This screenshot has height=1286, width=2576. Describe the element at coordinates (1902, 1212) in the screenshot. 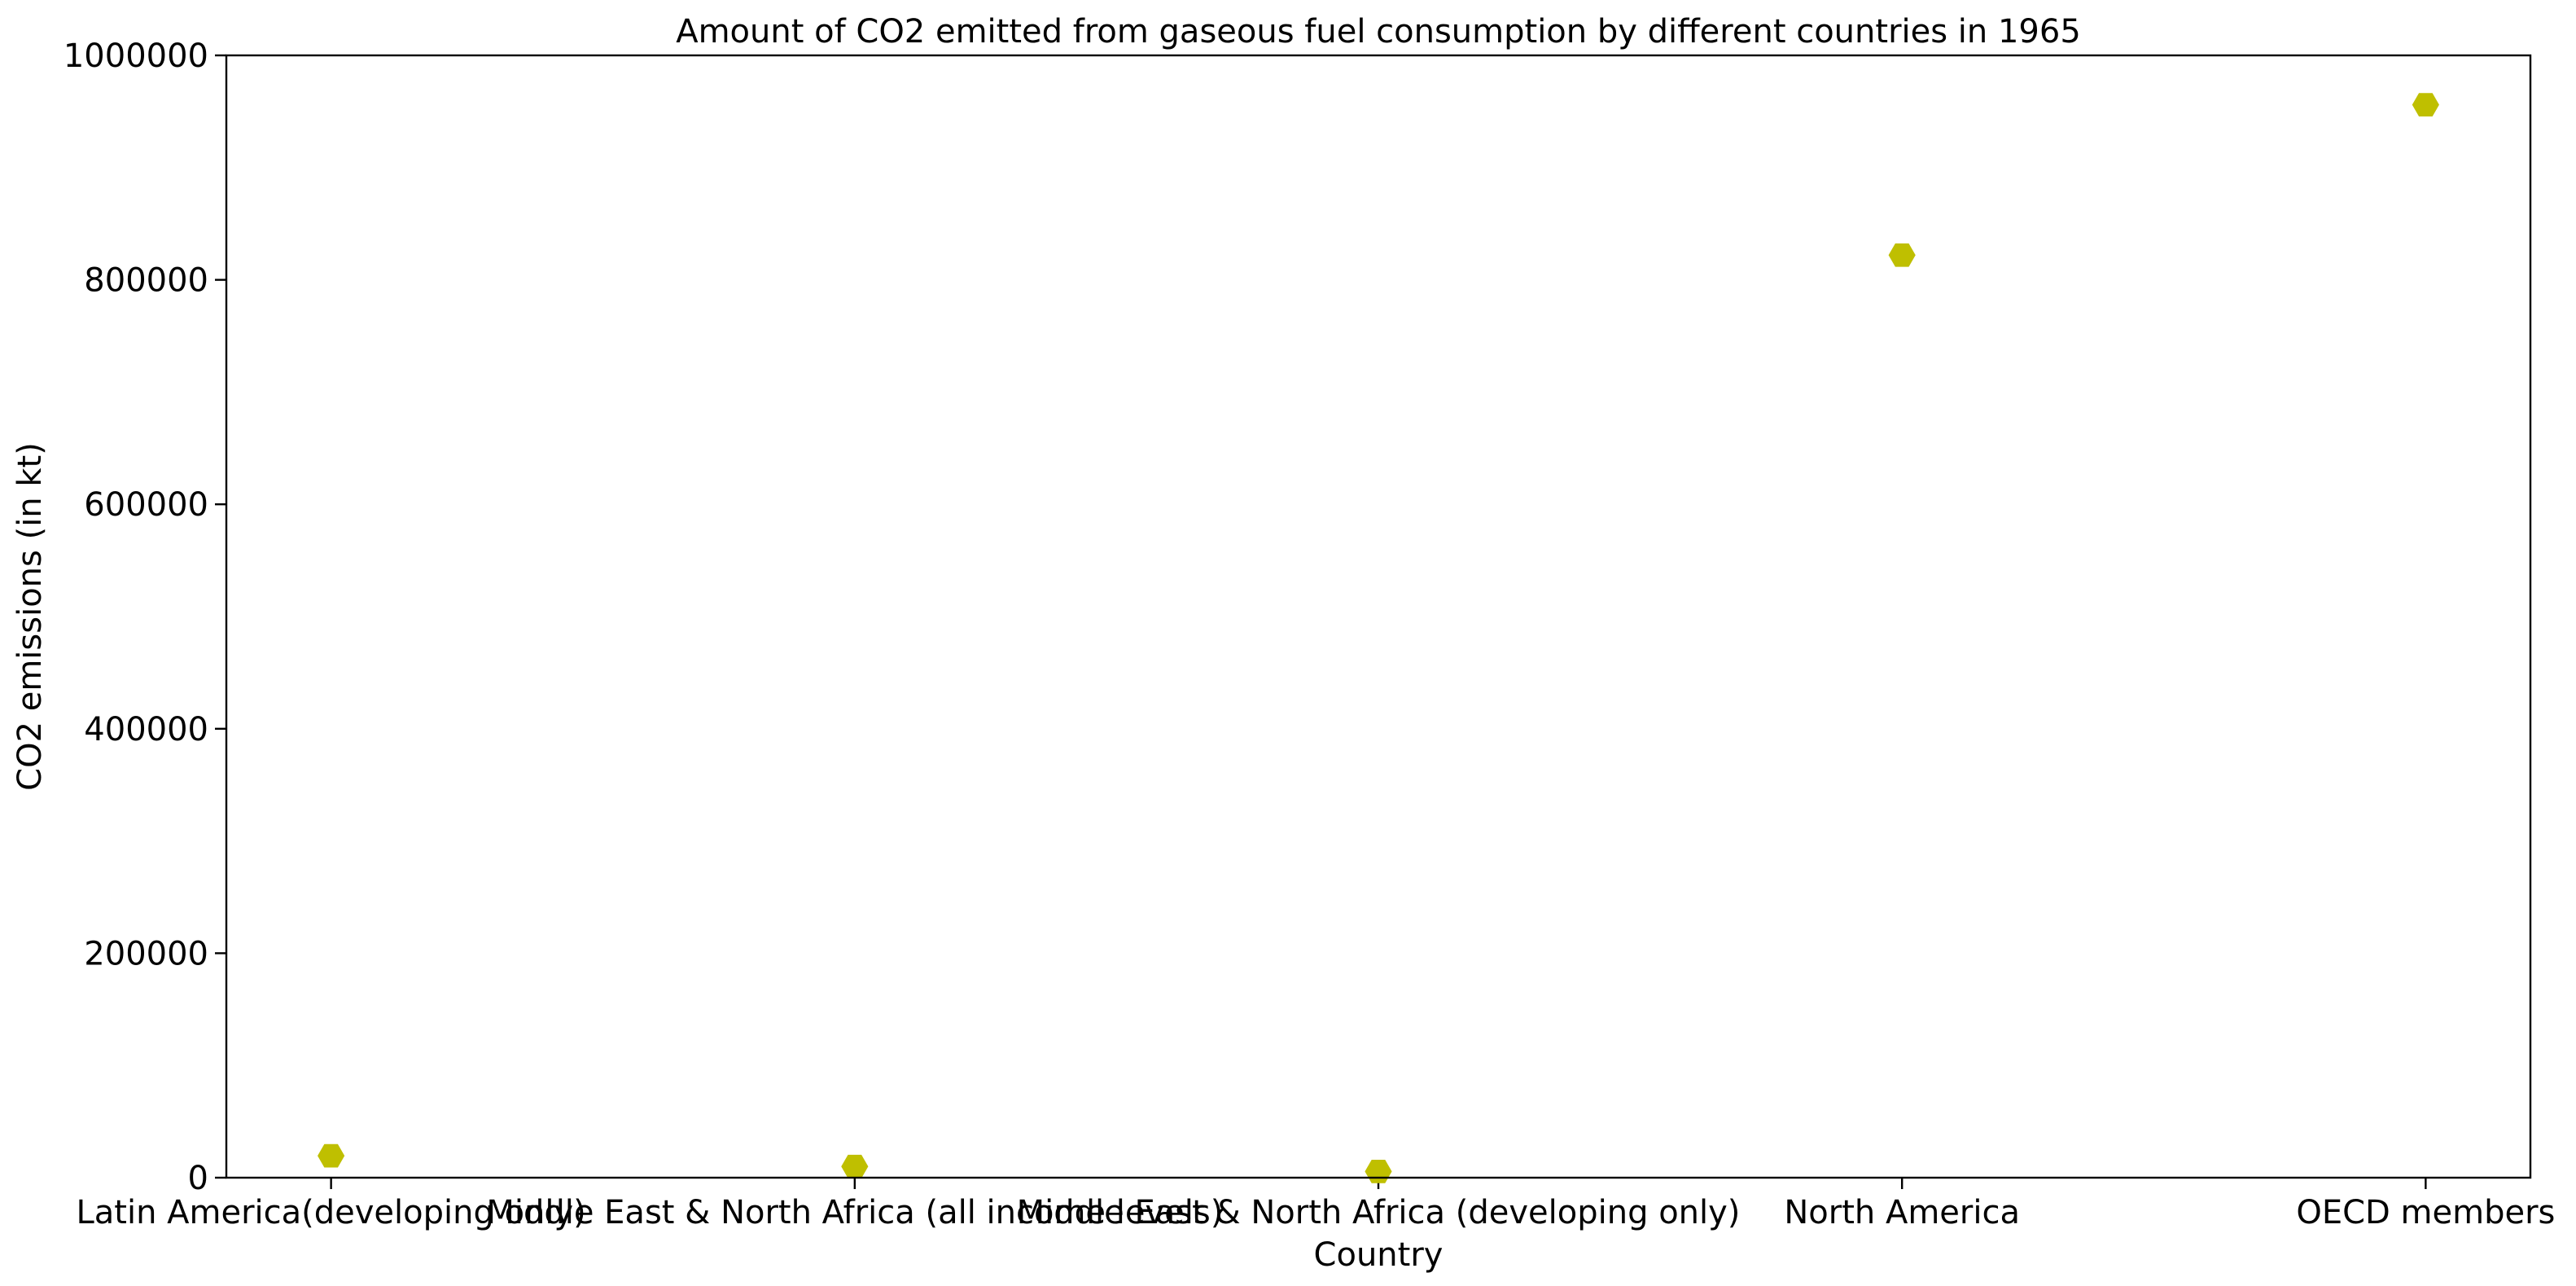

I see `x-tick-label: North America` at that location.